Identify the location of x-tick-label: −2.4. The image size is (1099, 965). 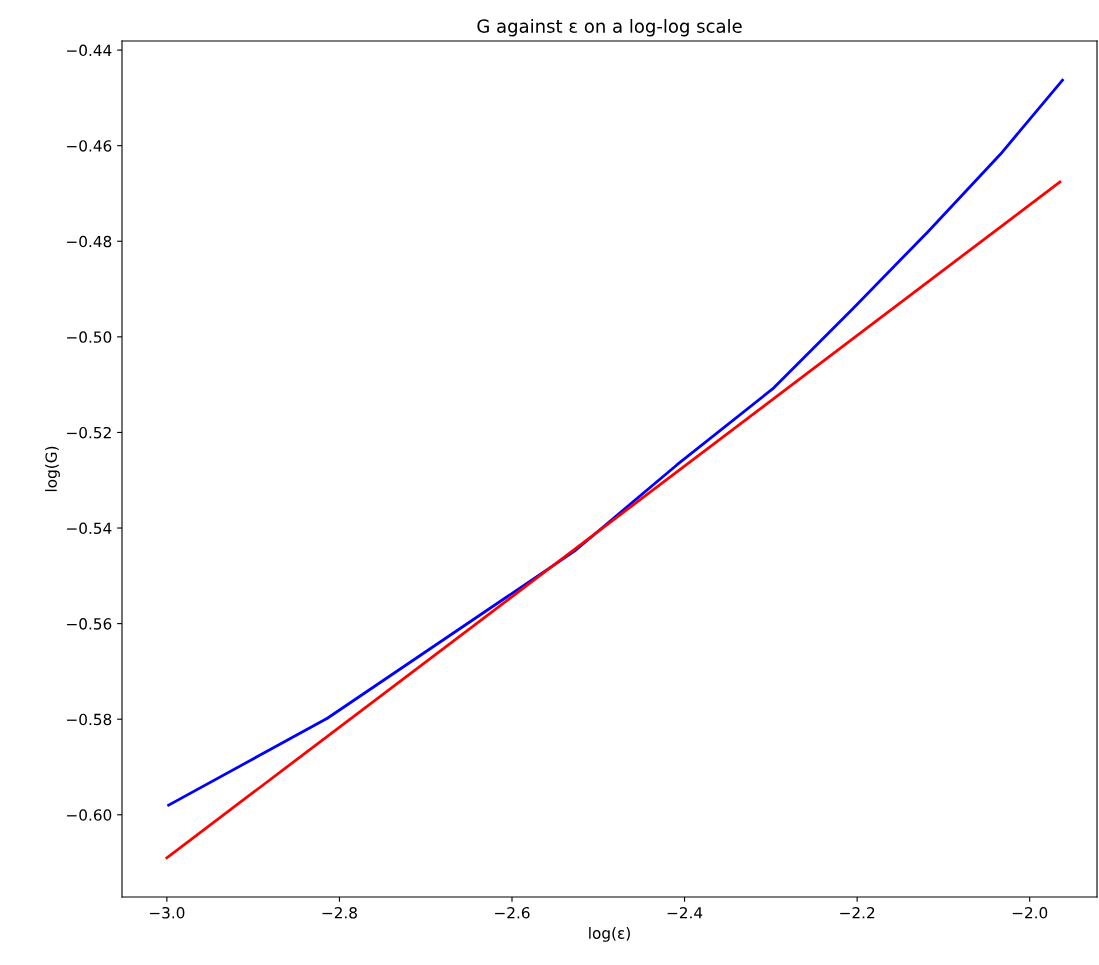
(685, 912).